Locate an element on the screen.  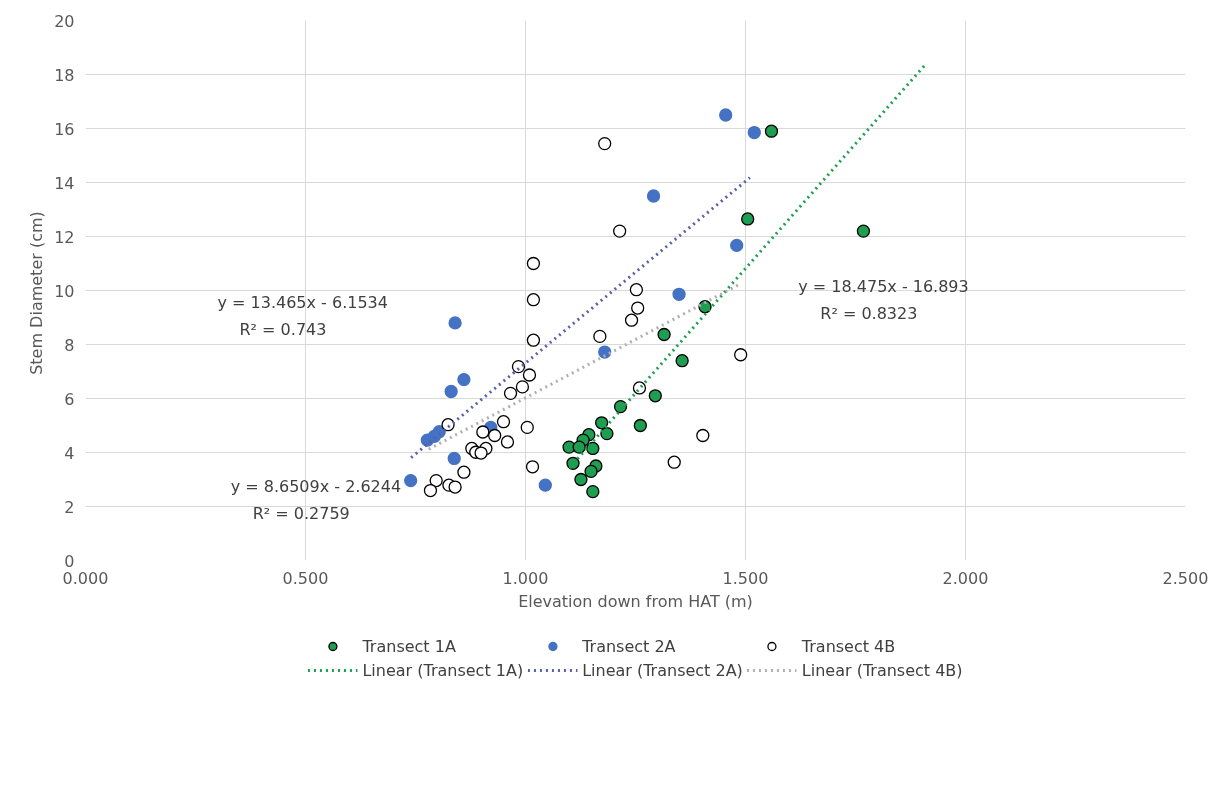
y-tick-label: 18 is located at coordinates (64, 75).